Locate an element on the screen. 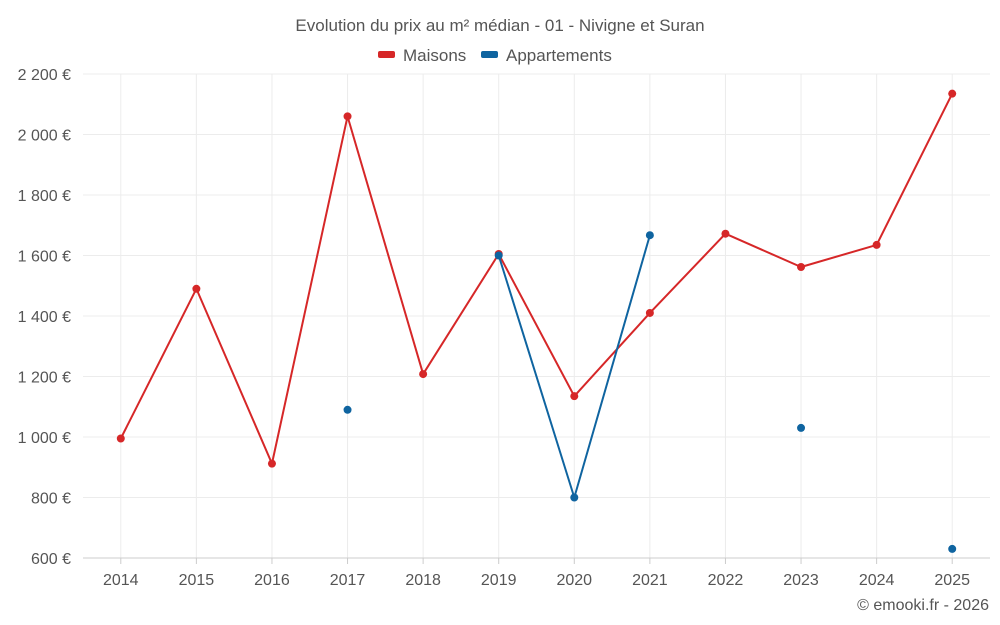 The width and height of the screenshot is (1000, 625). x-tick-label: 2019 is located at coordinates (499, 580).